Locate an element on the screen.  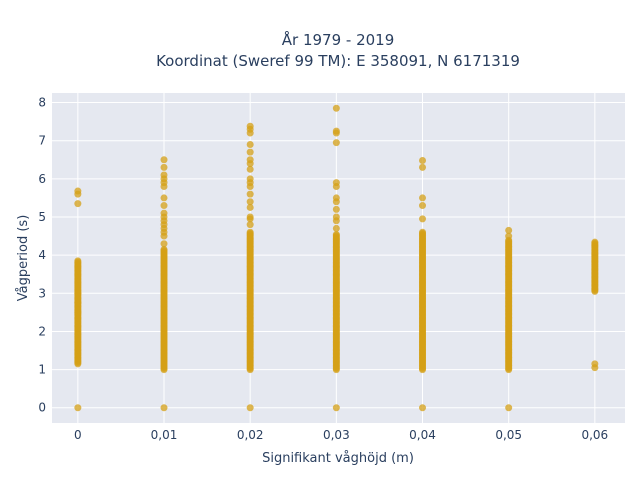
x-tick-label: 0,05 is located at coordinates (508, 435).